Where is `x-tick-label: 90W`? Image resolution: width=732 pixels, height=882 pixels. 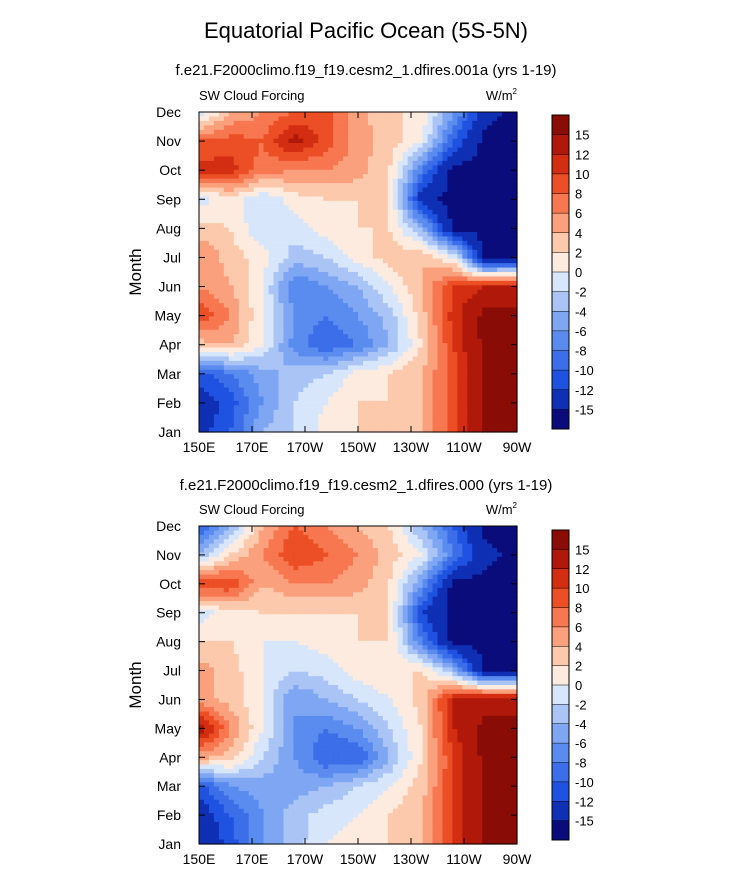
x-tick-label: 90W is located at coordinates (518, 447).